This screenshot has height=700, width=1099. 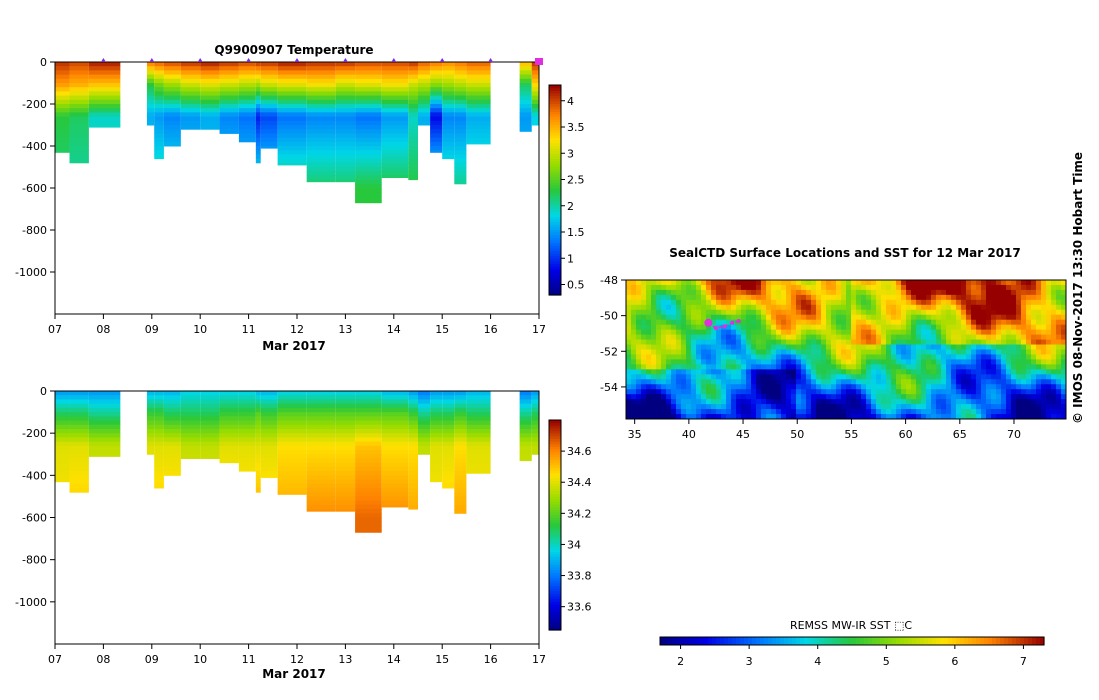 What do you see at coordinates (249, 60) in the screenshot?
I see `profile-marker` at bounding box center [249, 60].